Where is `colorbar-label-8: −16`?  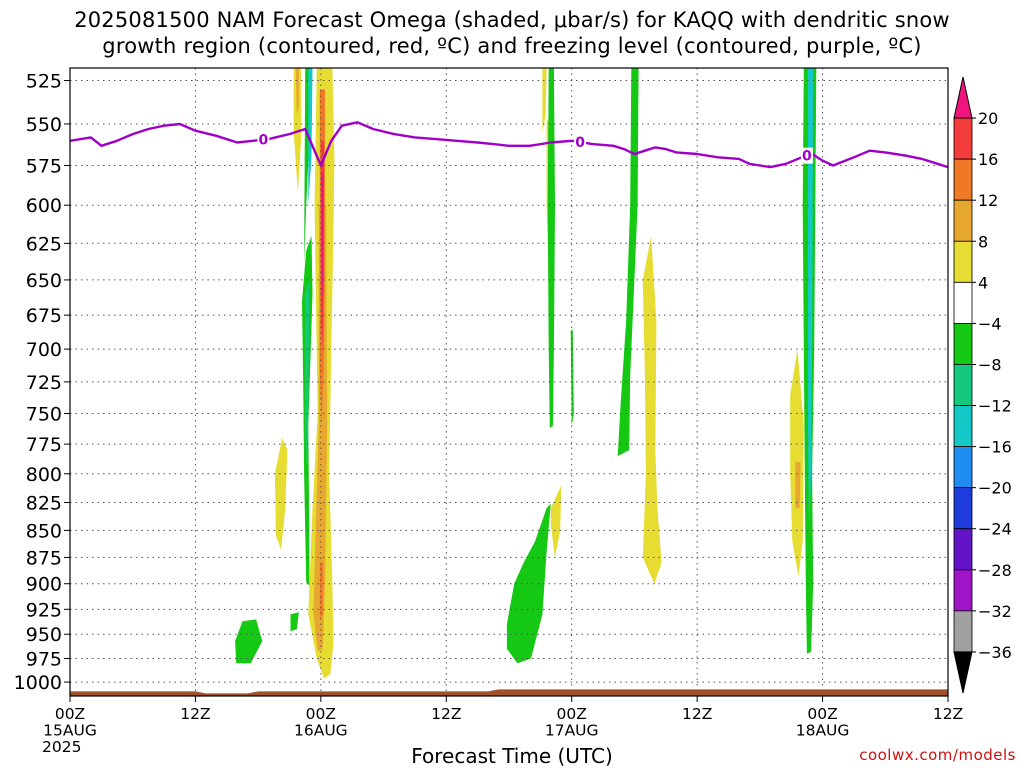 colorbar-label-8: −16 is located at coordinates (995, 447).